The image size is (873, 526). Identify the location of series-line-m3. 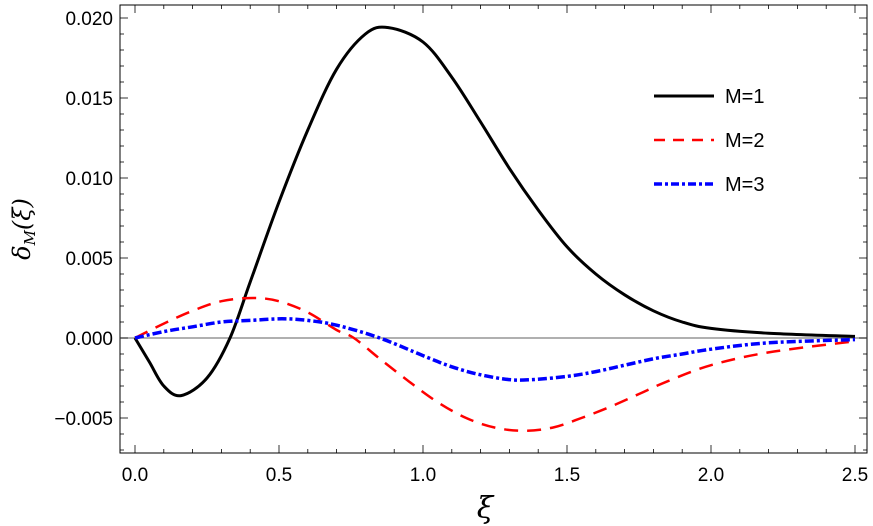
(495, 349).